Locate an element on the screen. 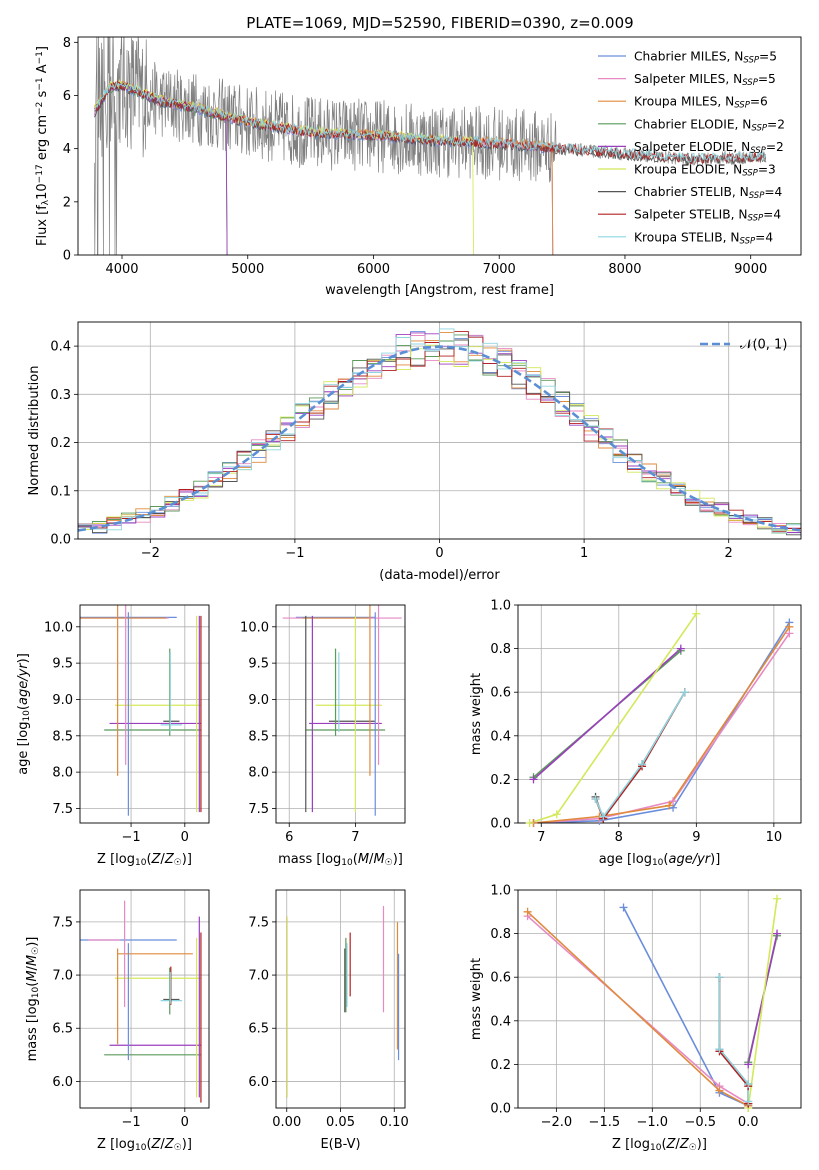 Image resolution: width=819 pixels, height=1170 pixels. x-tick-label: 8 is located at coordinates (619, 837).